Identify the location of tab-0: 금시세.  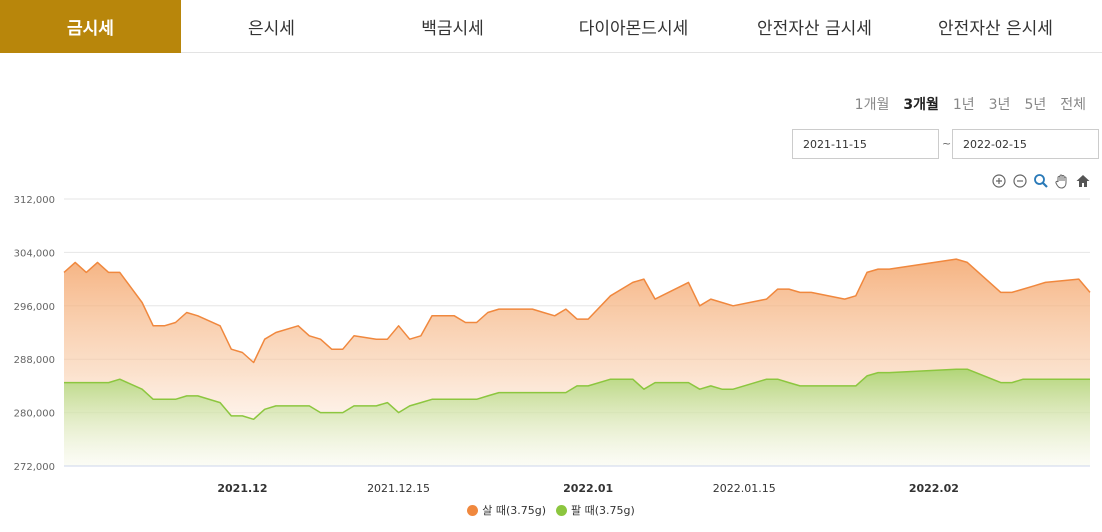
(90, 26).